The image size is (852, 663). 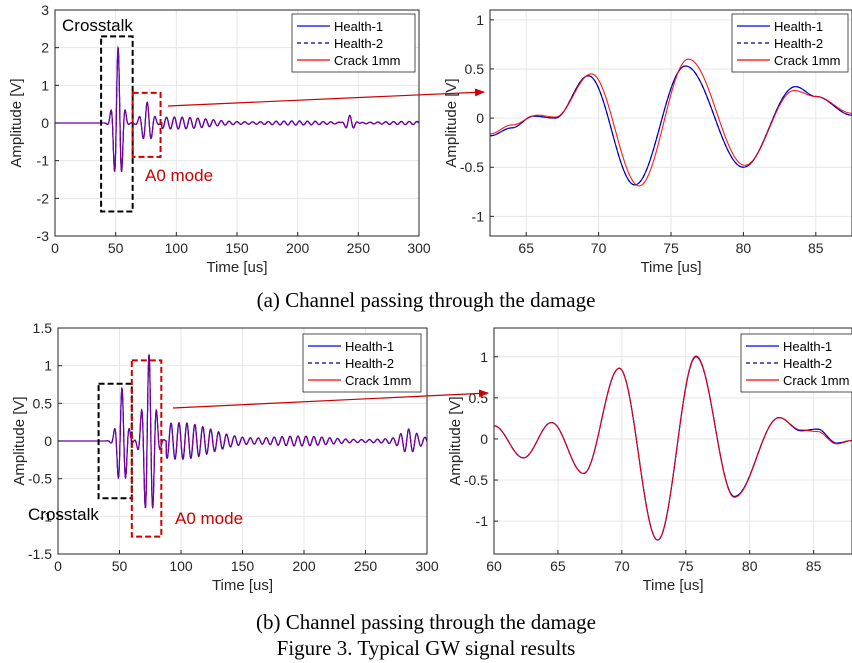 I want to click on figure-caption: Figure 3. Typical GW signal results, so click(x=426, y=648).